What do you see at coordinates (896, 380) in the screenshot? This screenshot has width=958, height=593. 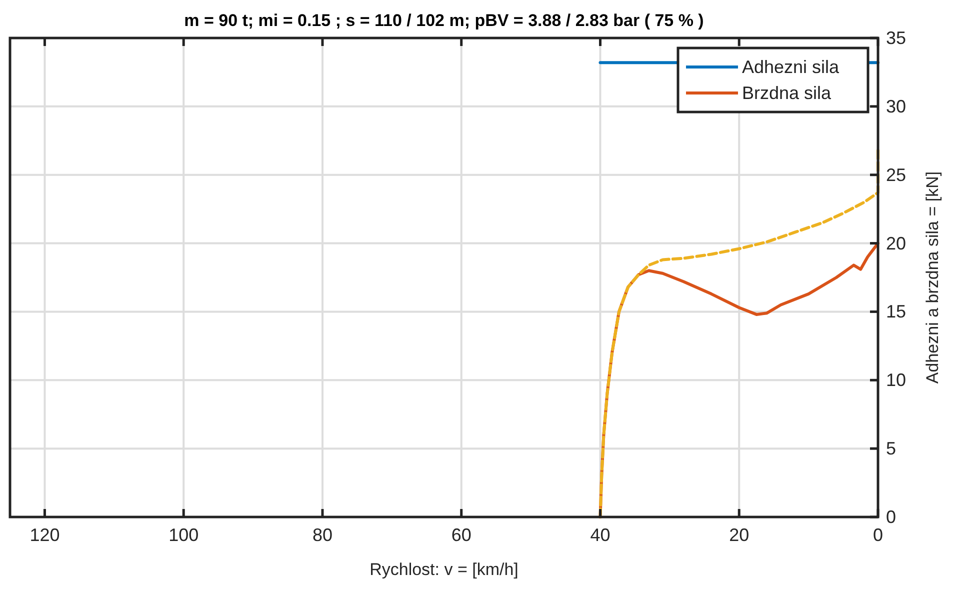 I see `y2-tick-label: 10` at bounding box center [896, 380].